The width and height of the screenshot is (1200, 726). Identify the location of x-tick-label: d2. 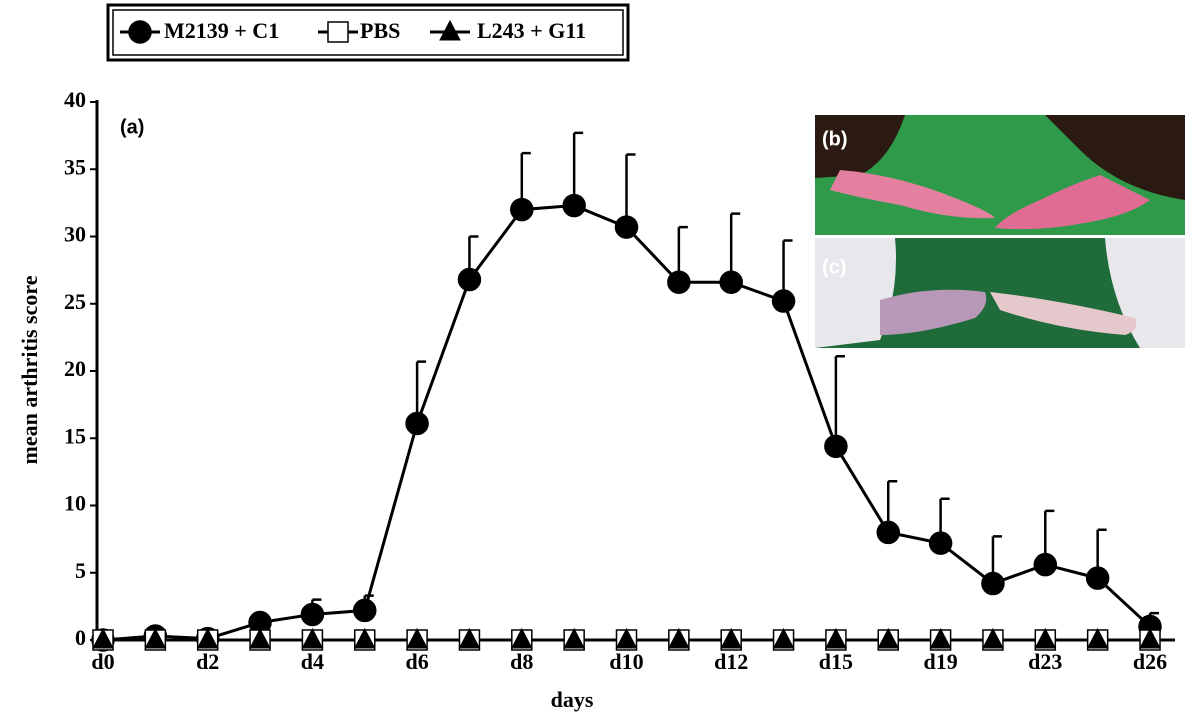
(207, 661).